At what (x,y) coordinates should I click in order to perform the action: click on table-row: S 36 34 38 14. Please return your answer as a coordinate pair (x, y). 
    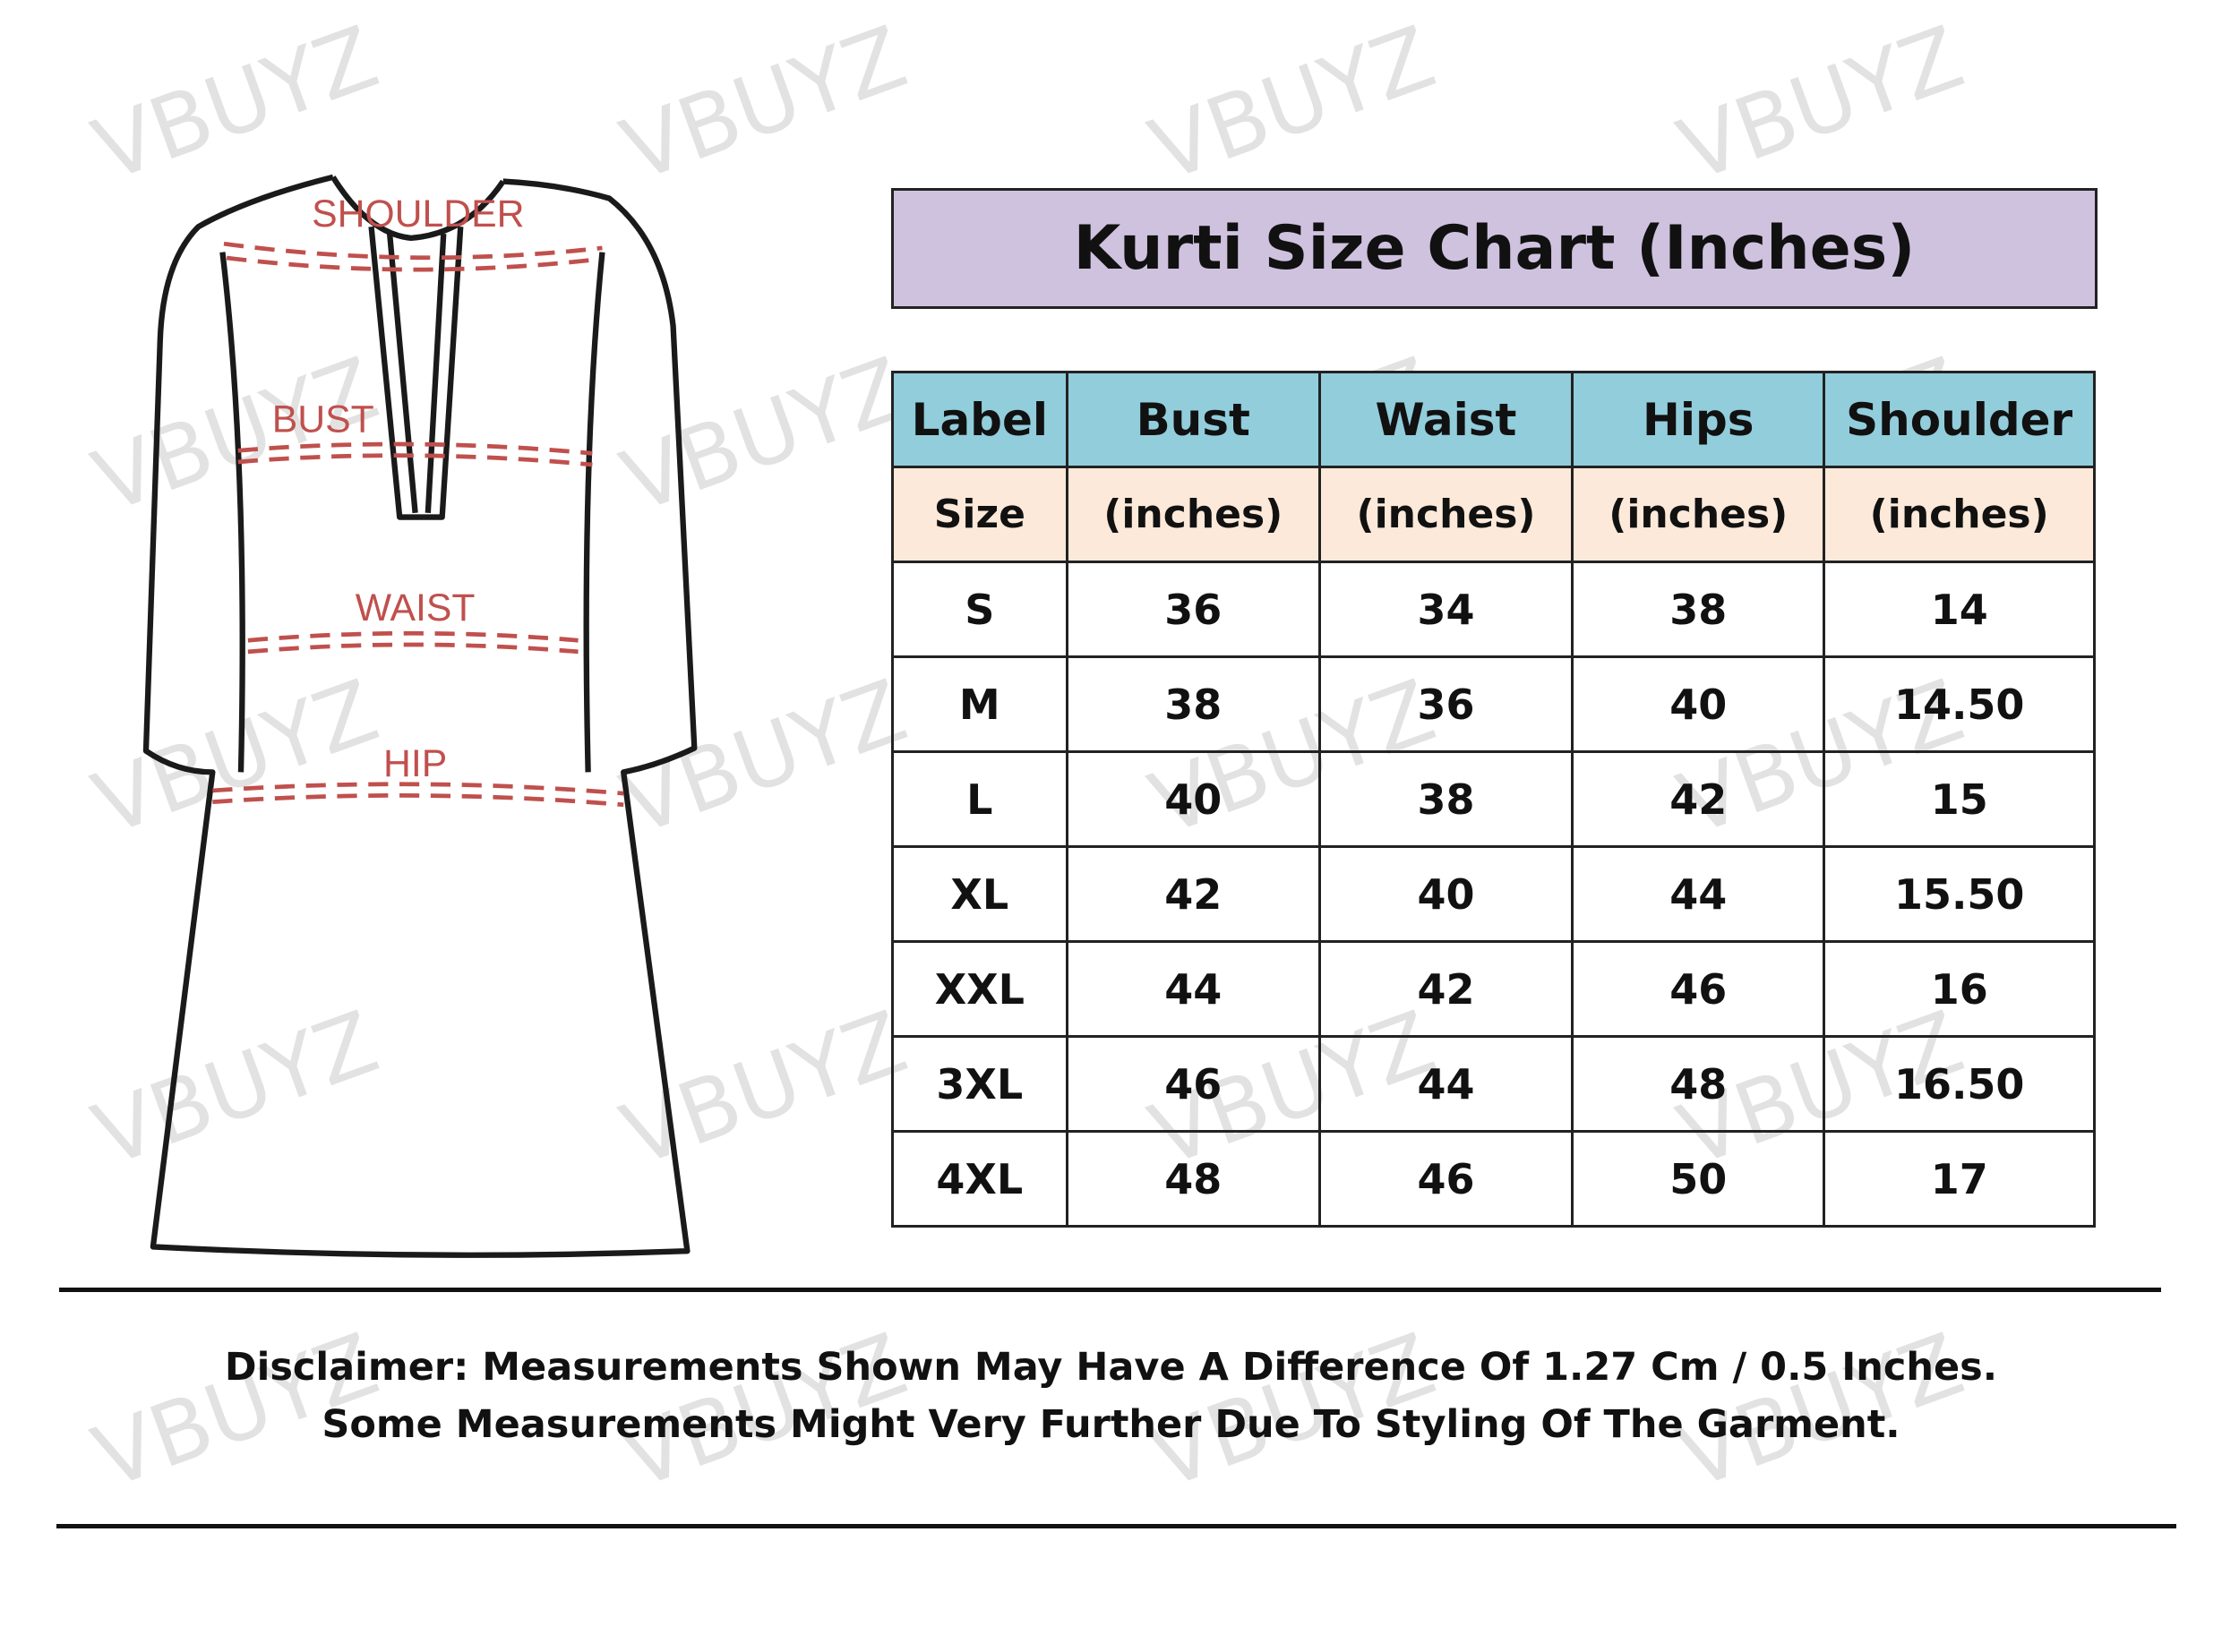
    Looking at the image, I should click on (1493, 609).